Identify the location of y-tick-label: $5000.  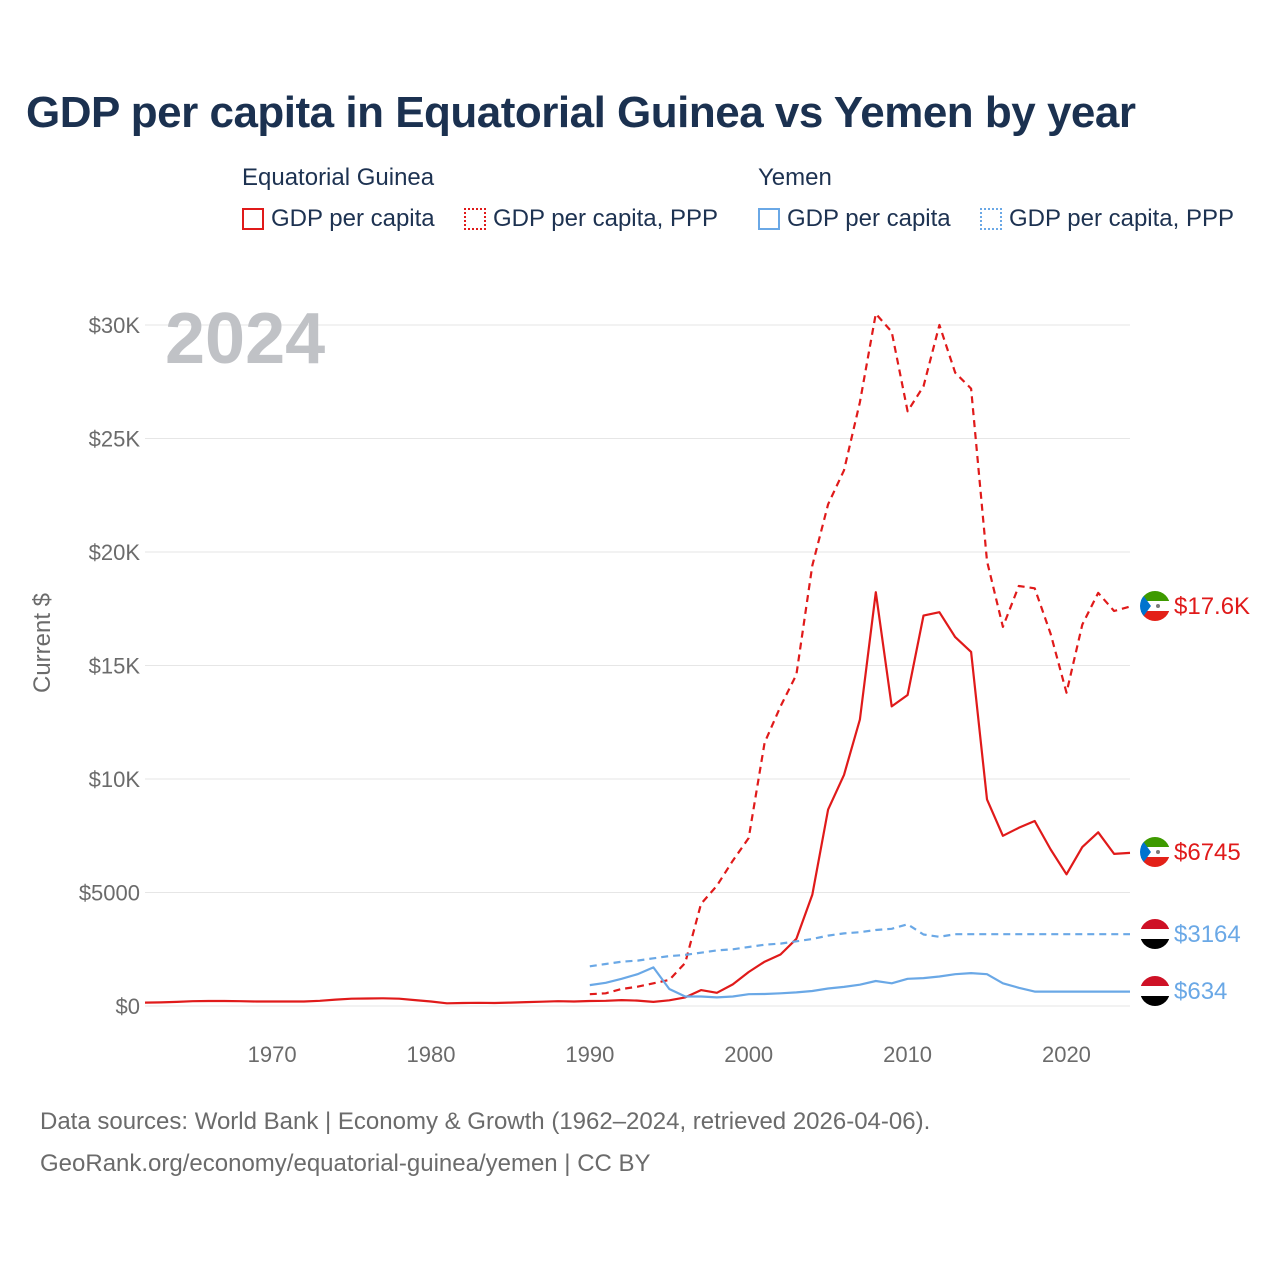
(109, 893).